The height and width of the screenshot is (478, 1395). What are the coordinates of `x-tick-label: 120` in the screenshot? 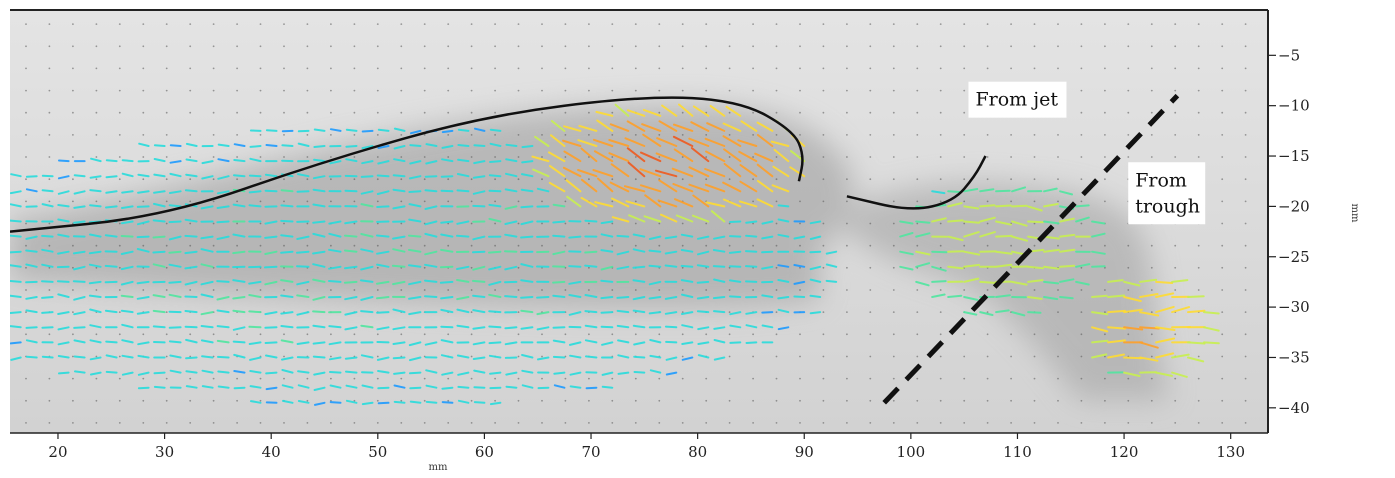 It's located at (1124, 452).